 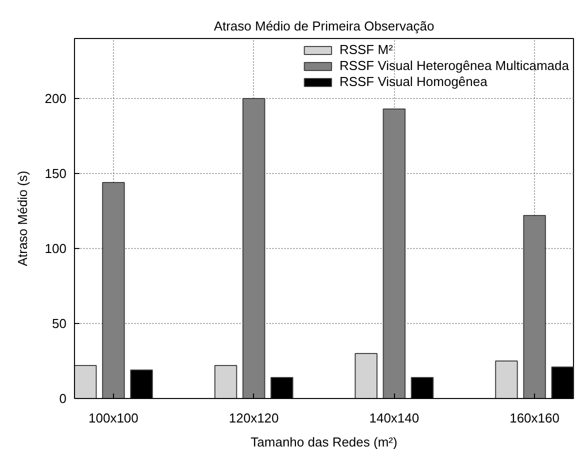 I want to click on x-tick-label: 120x120, so click(x=253, y=418).